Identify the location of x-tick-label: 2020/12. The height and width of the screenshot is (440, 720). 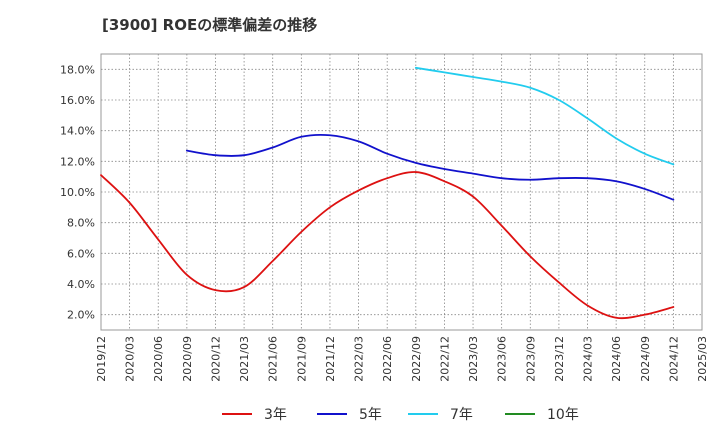
(215, 359).